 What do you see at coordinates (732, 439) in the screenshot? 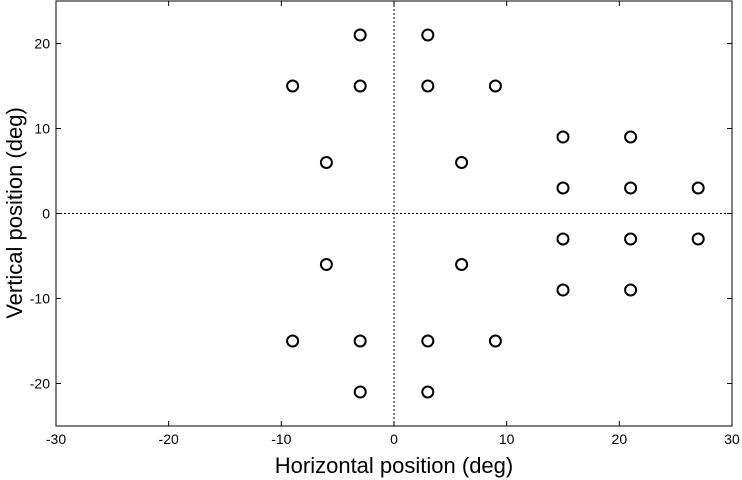
I see `x-tick-label: 30` at bounding box center [732, 439].